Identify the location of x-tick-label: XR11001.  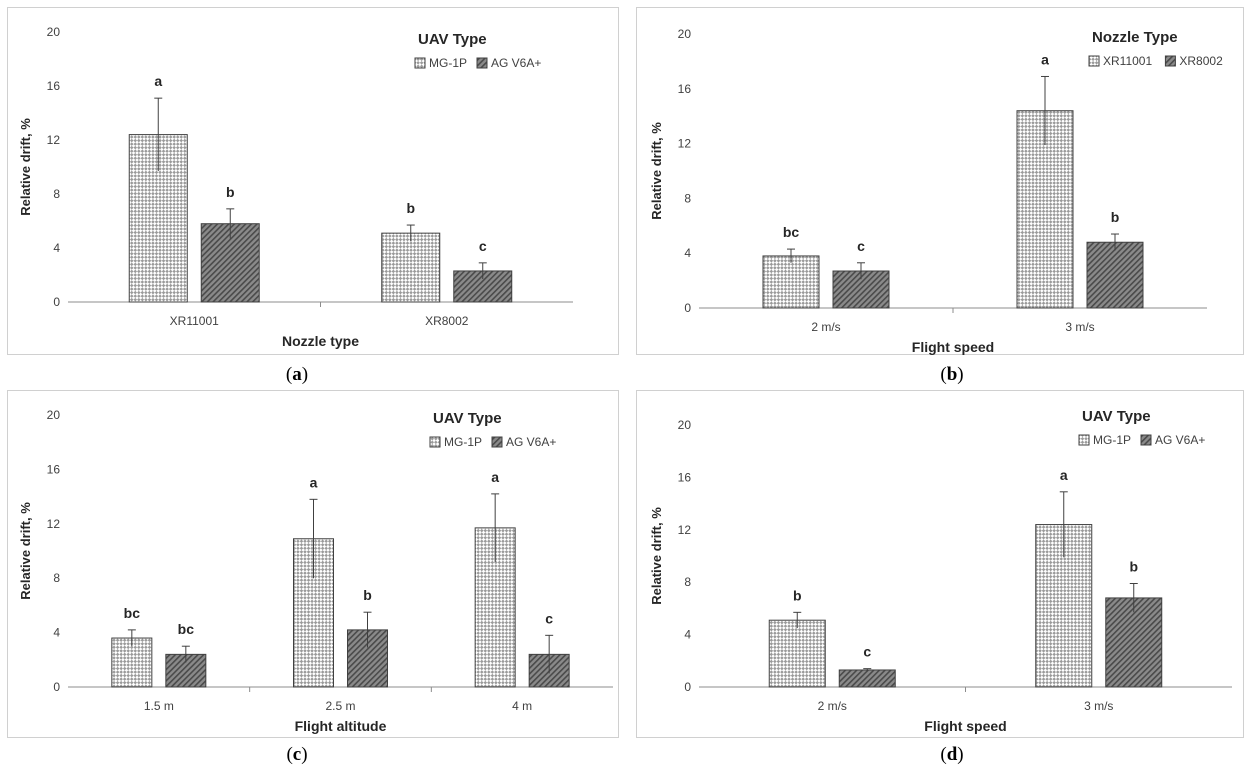
(194, 321).